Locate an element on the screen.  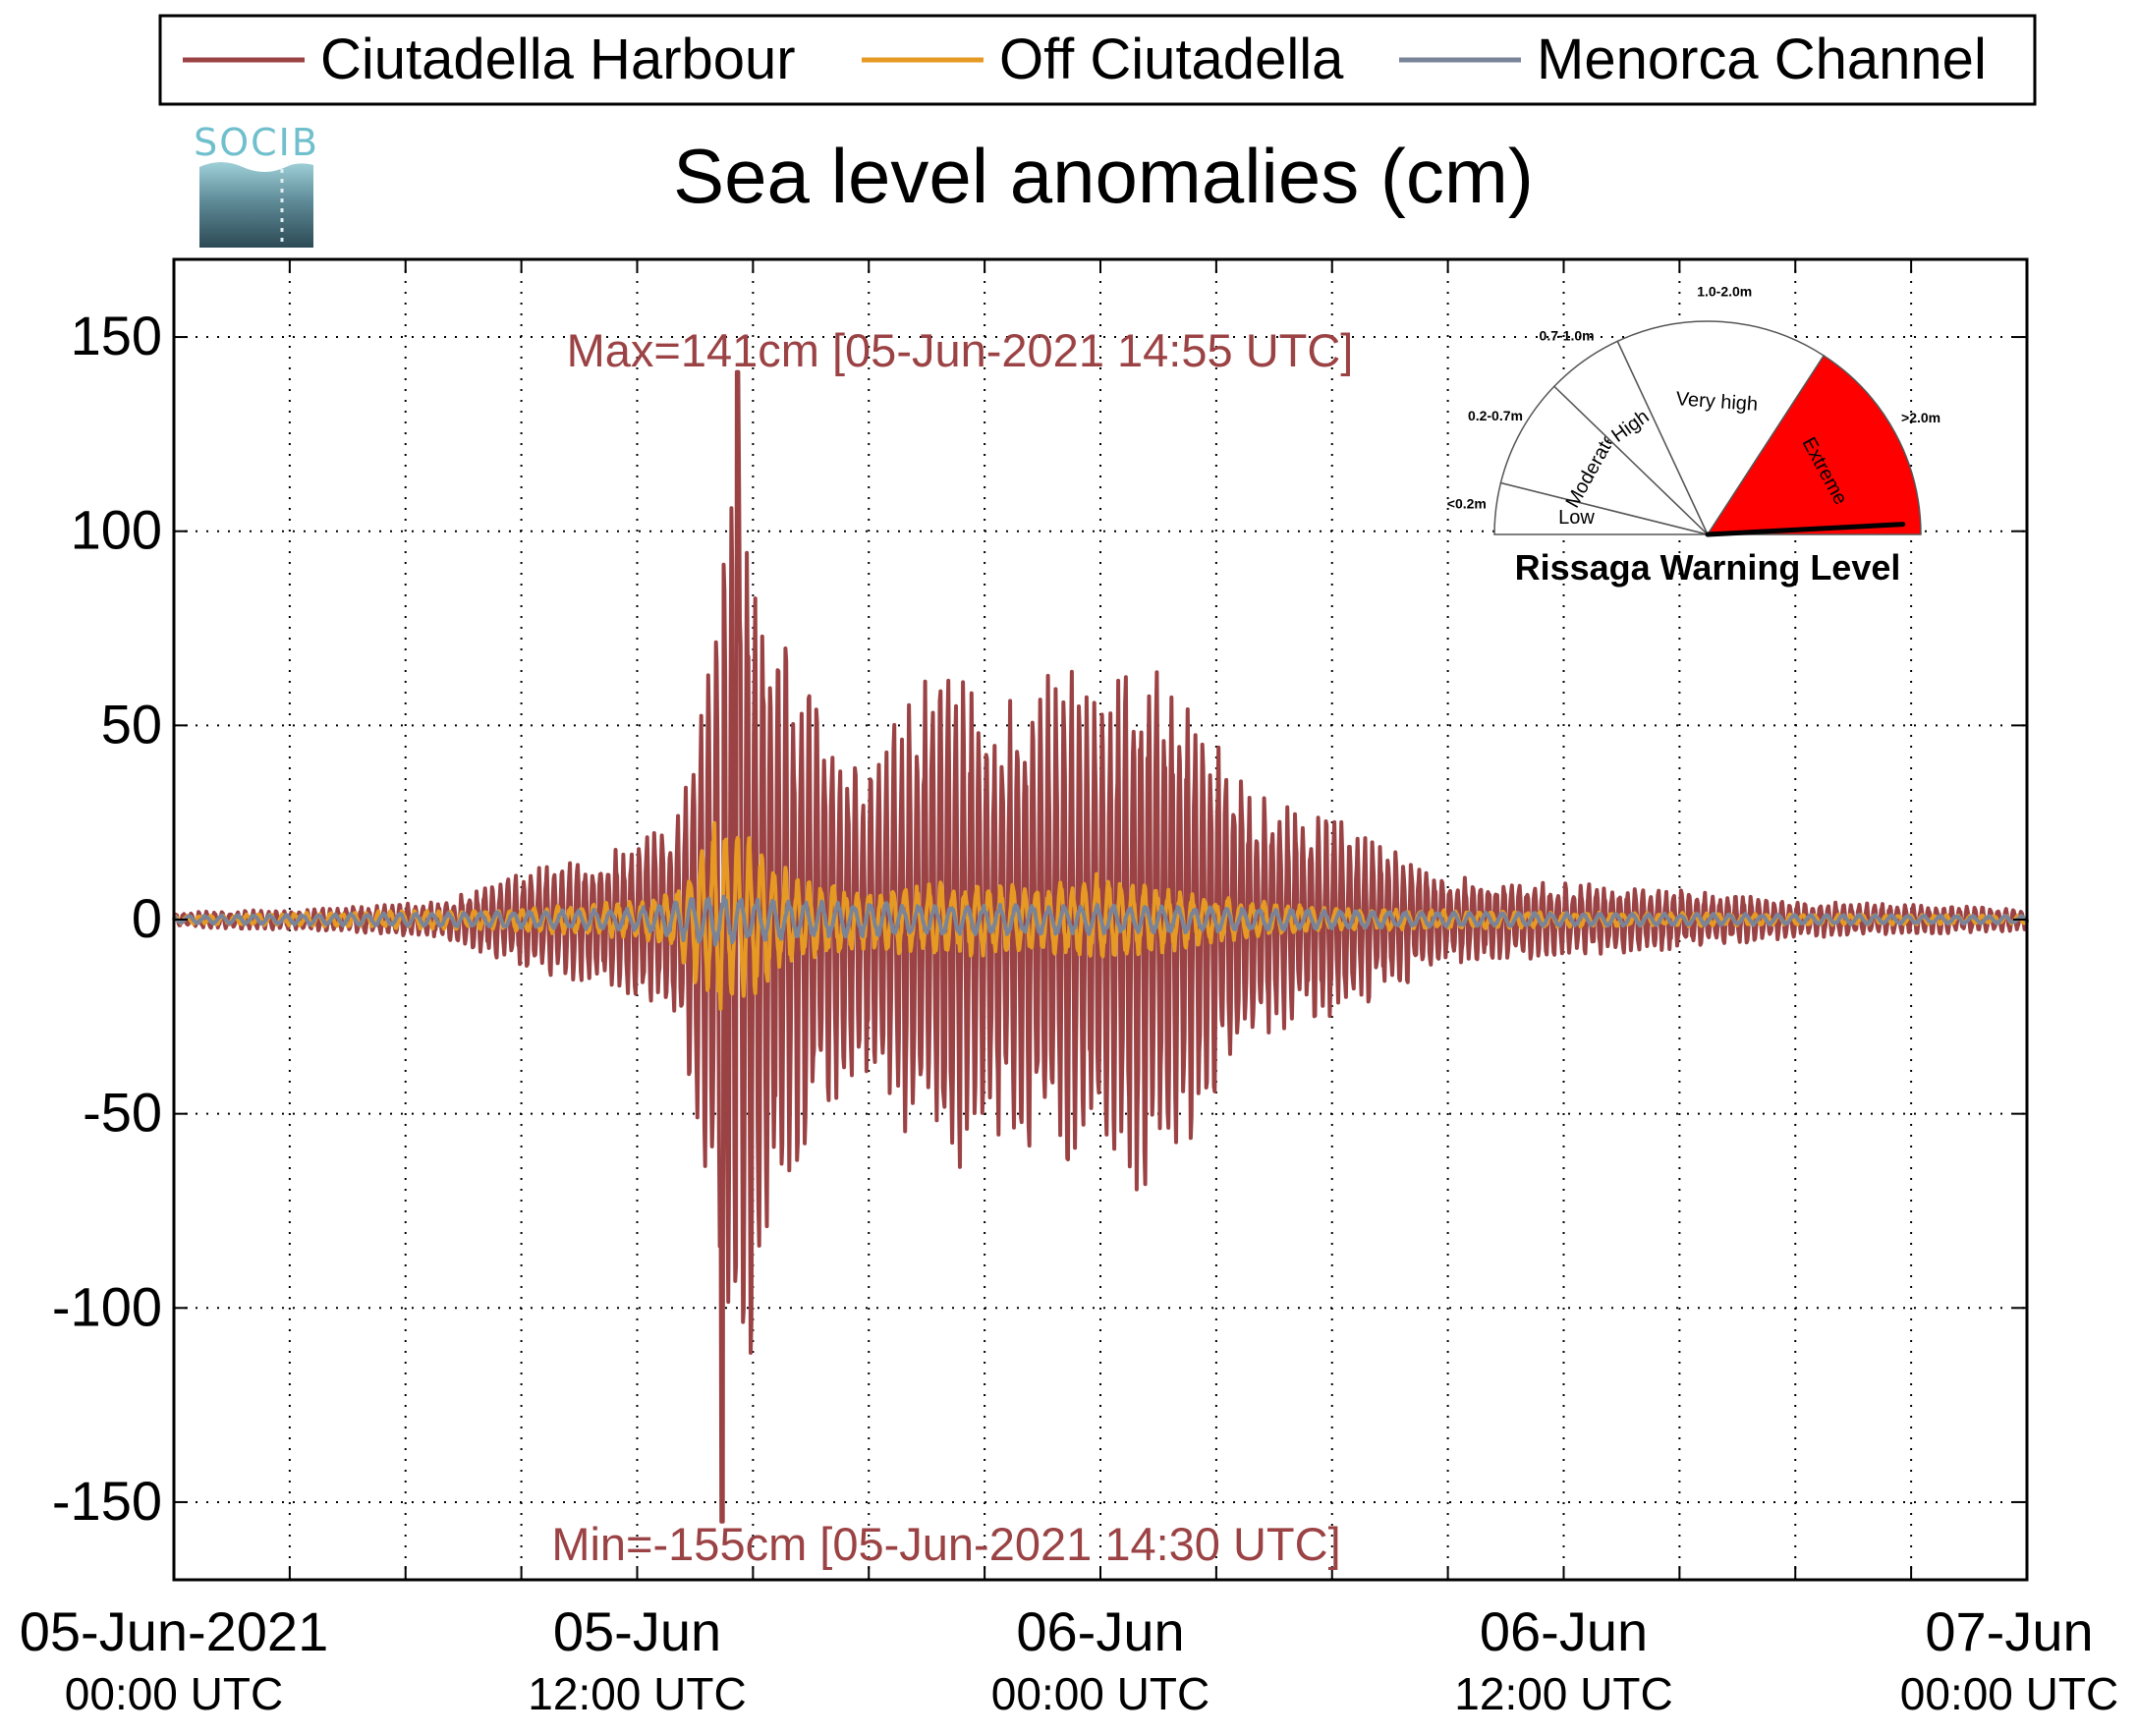
gauge-range-label: 0.2-0.7m is located at coordinates (1495, 415).